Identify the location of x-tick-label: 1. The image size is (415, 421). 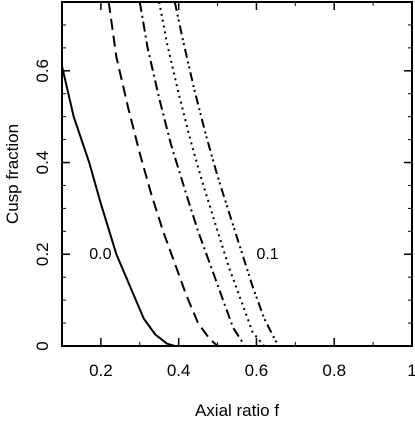
(411, 370).